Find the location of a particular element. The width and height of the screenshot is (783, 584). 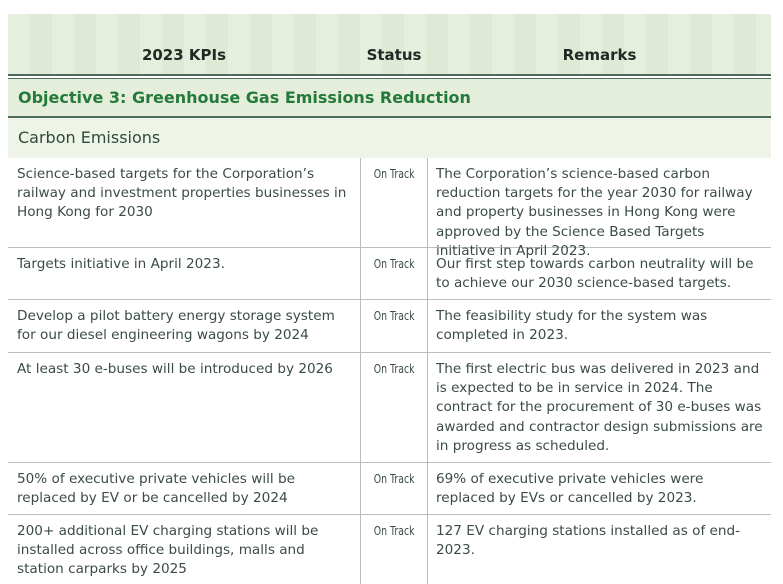

kpi-cell: Targets initiative in April 2023. is located at coordinates (121, 264).